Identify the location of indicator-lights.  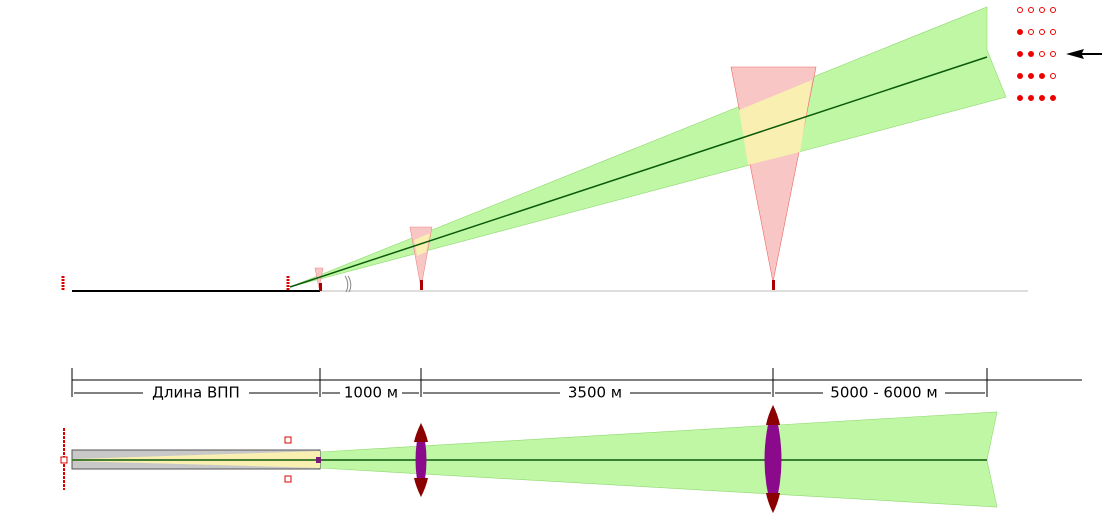
(1036, 54).